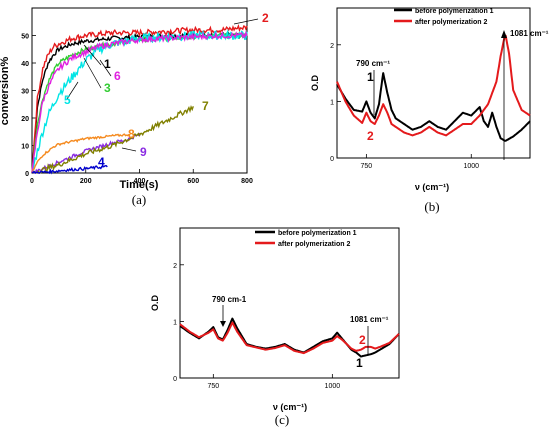 This screenshot has height=432, width=550. Describe the element at coordinates (282, 419) in the screenshot. I see `panel-c-caption: (c)` at that location.